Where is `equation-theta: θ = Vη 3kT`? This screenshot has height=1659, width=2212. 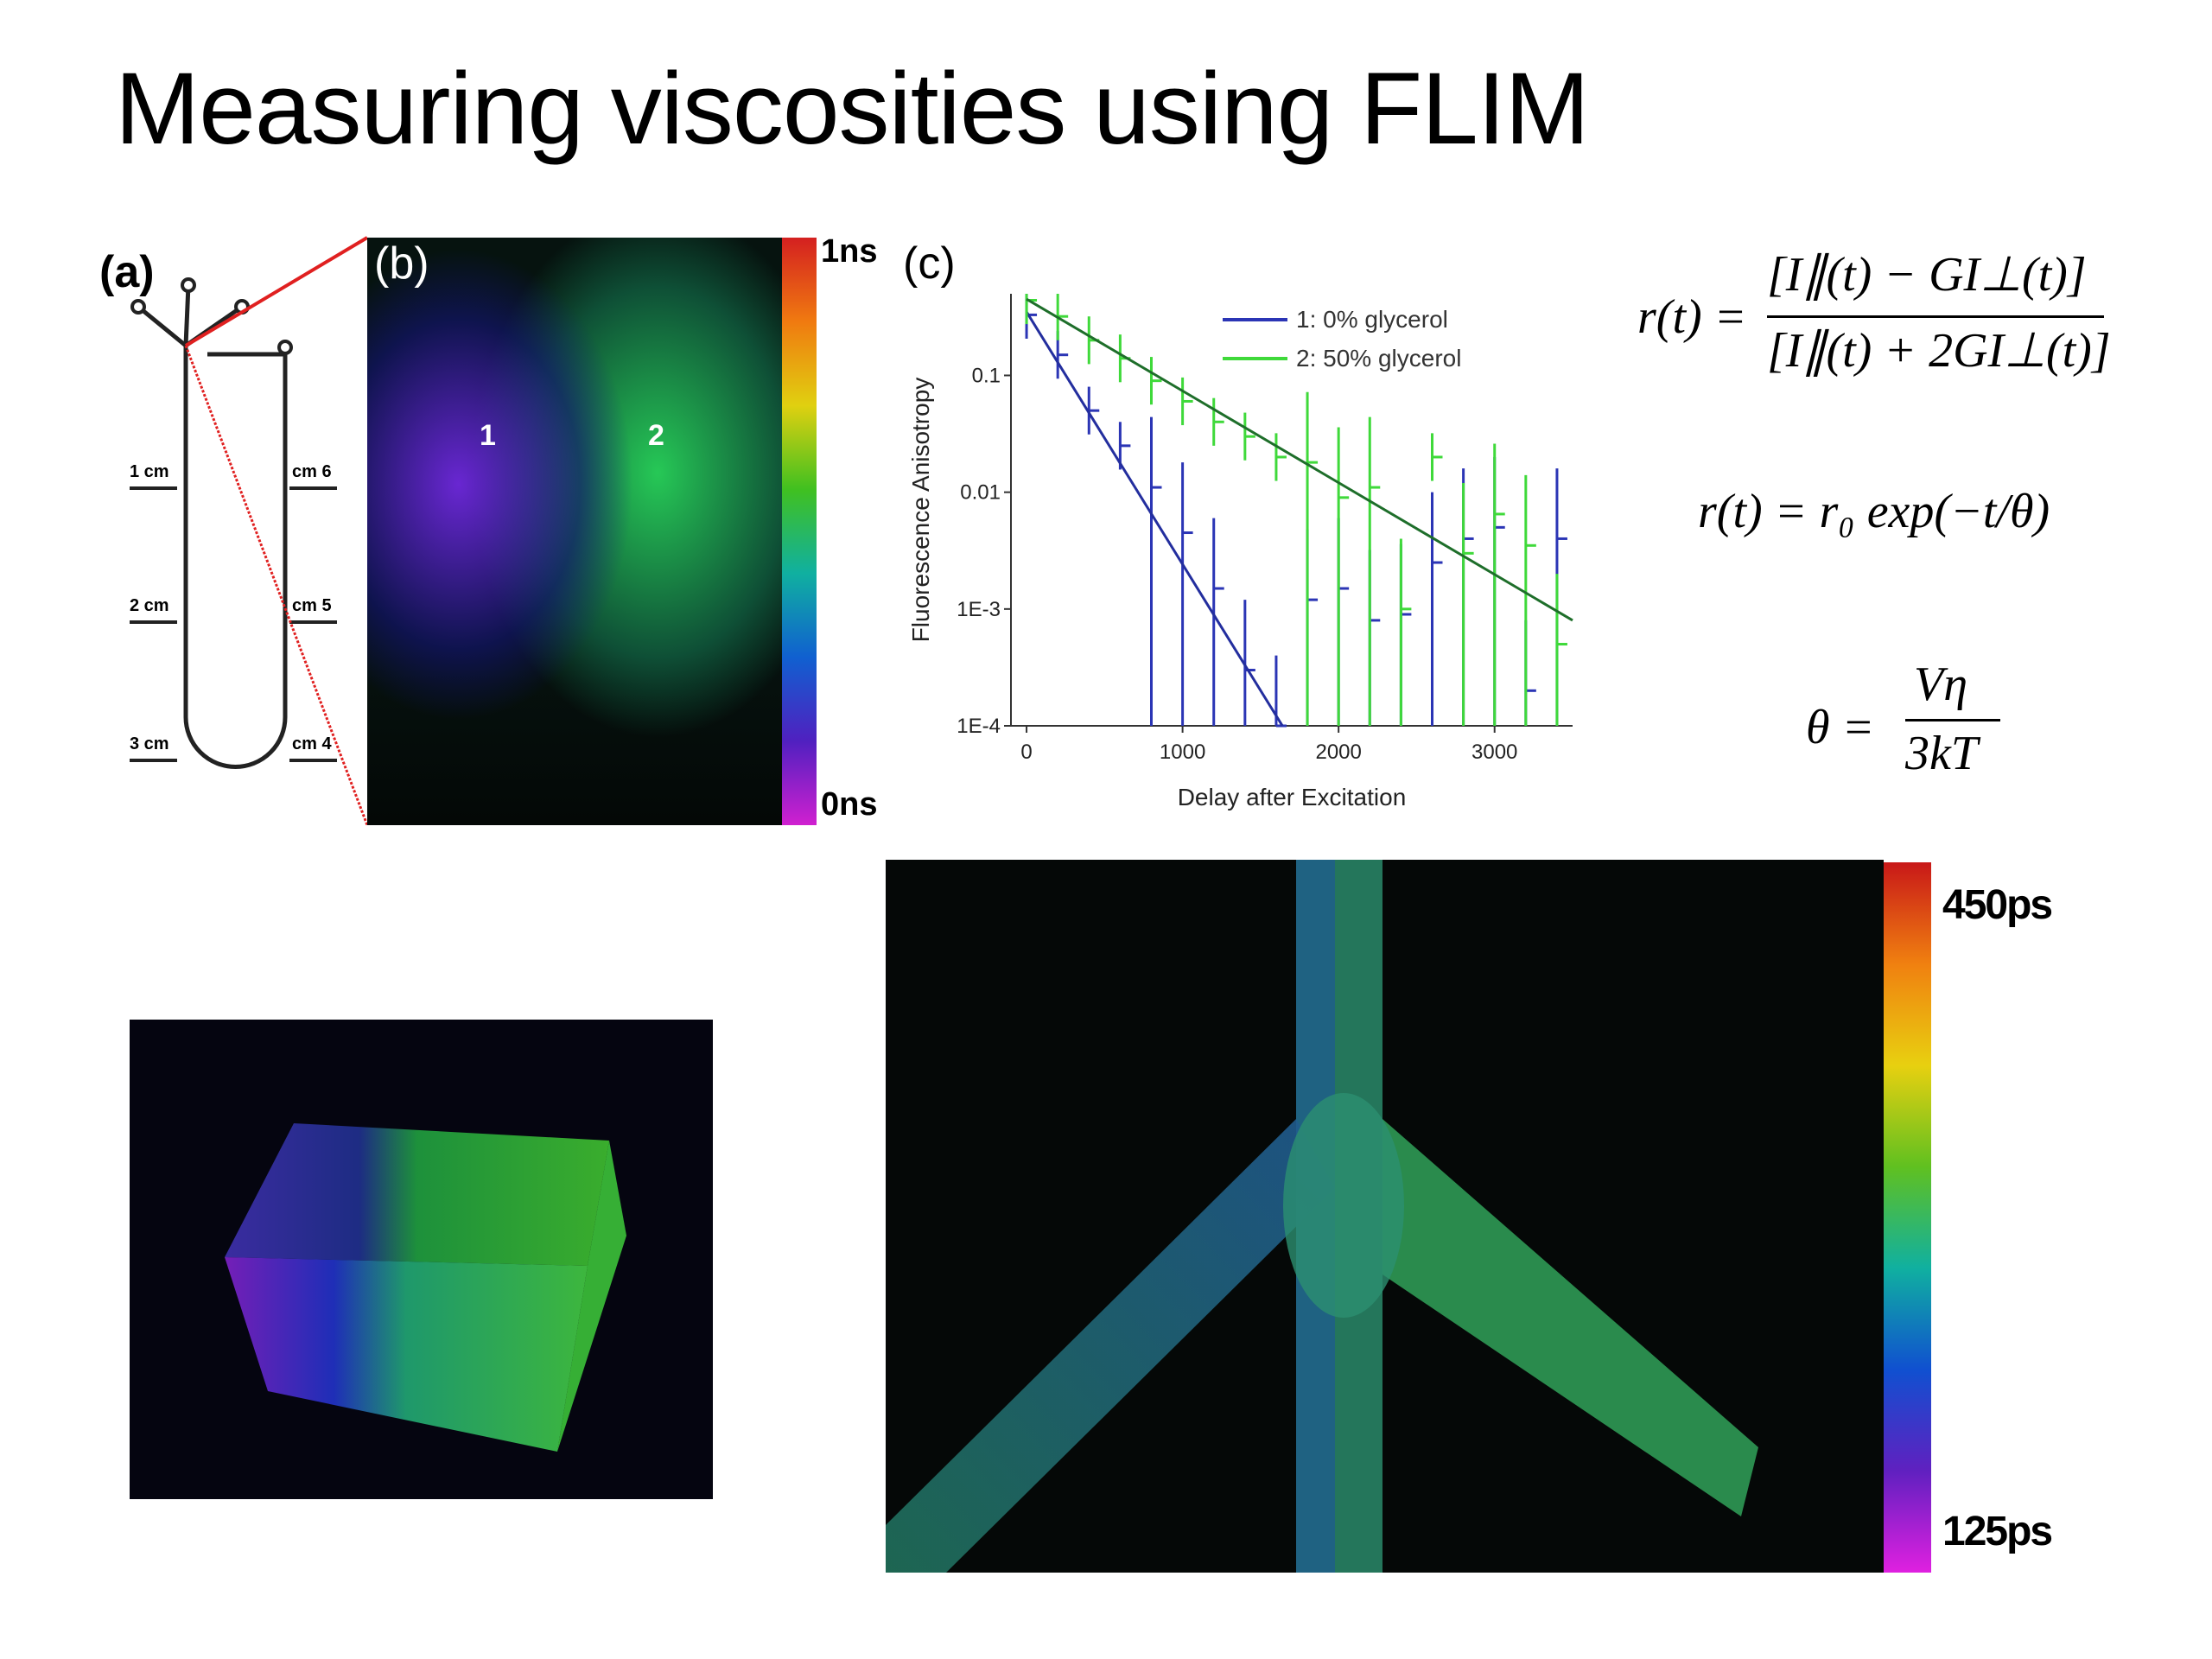 equation-theta: θ = Vη 3kT is located at coordinates (1918, 721).